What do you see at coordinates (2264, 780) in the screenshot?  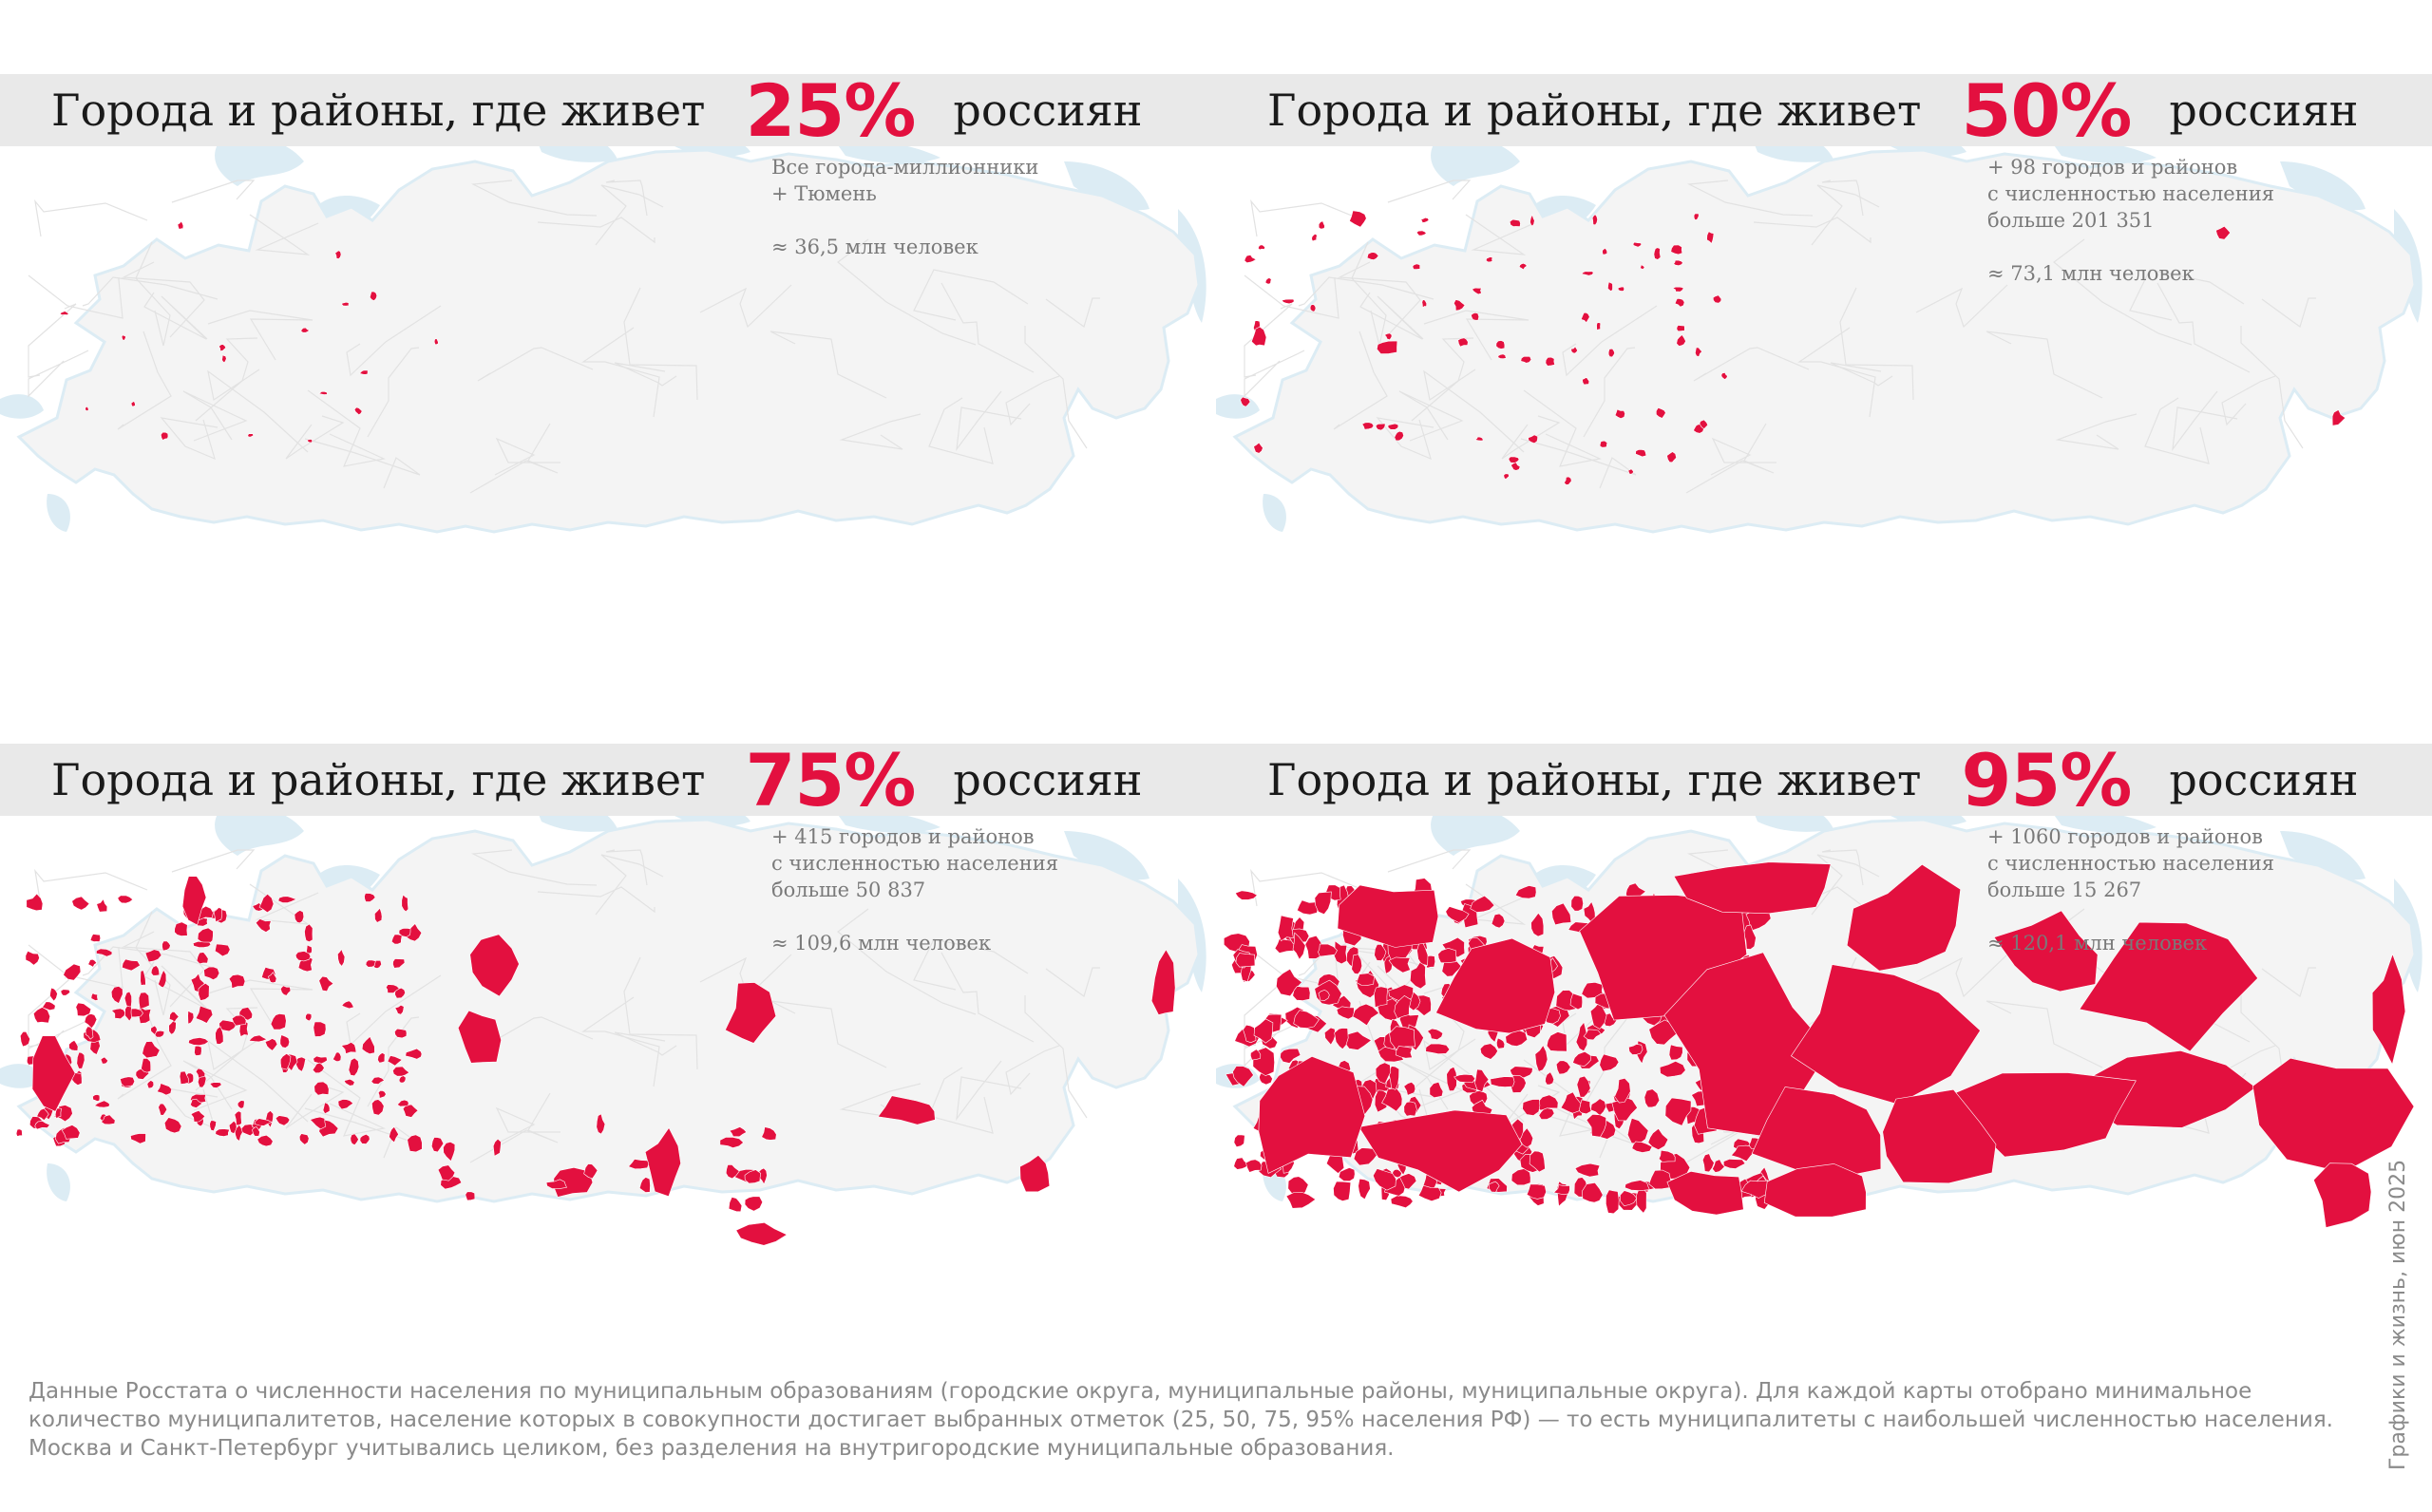 I see `title-tail: россиян` at bounding box center [2264, 780].